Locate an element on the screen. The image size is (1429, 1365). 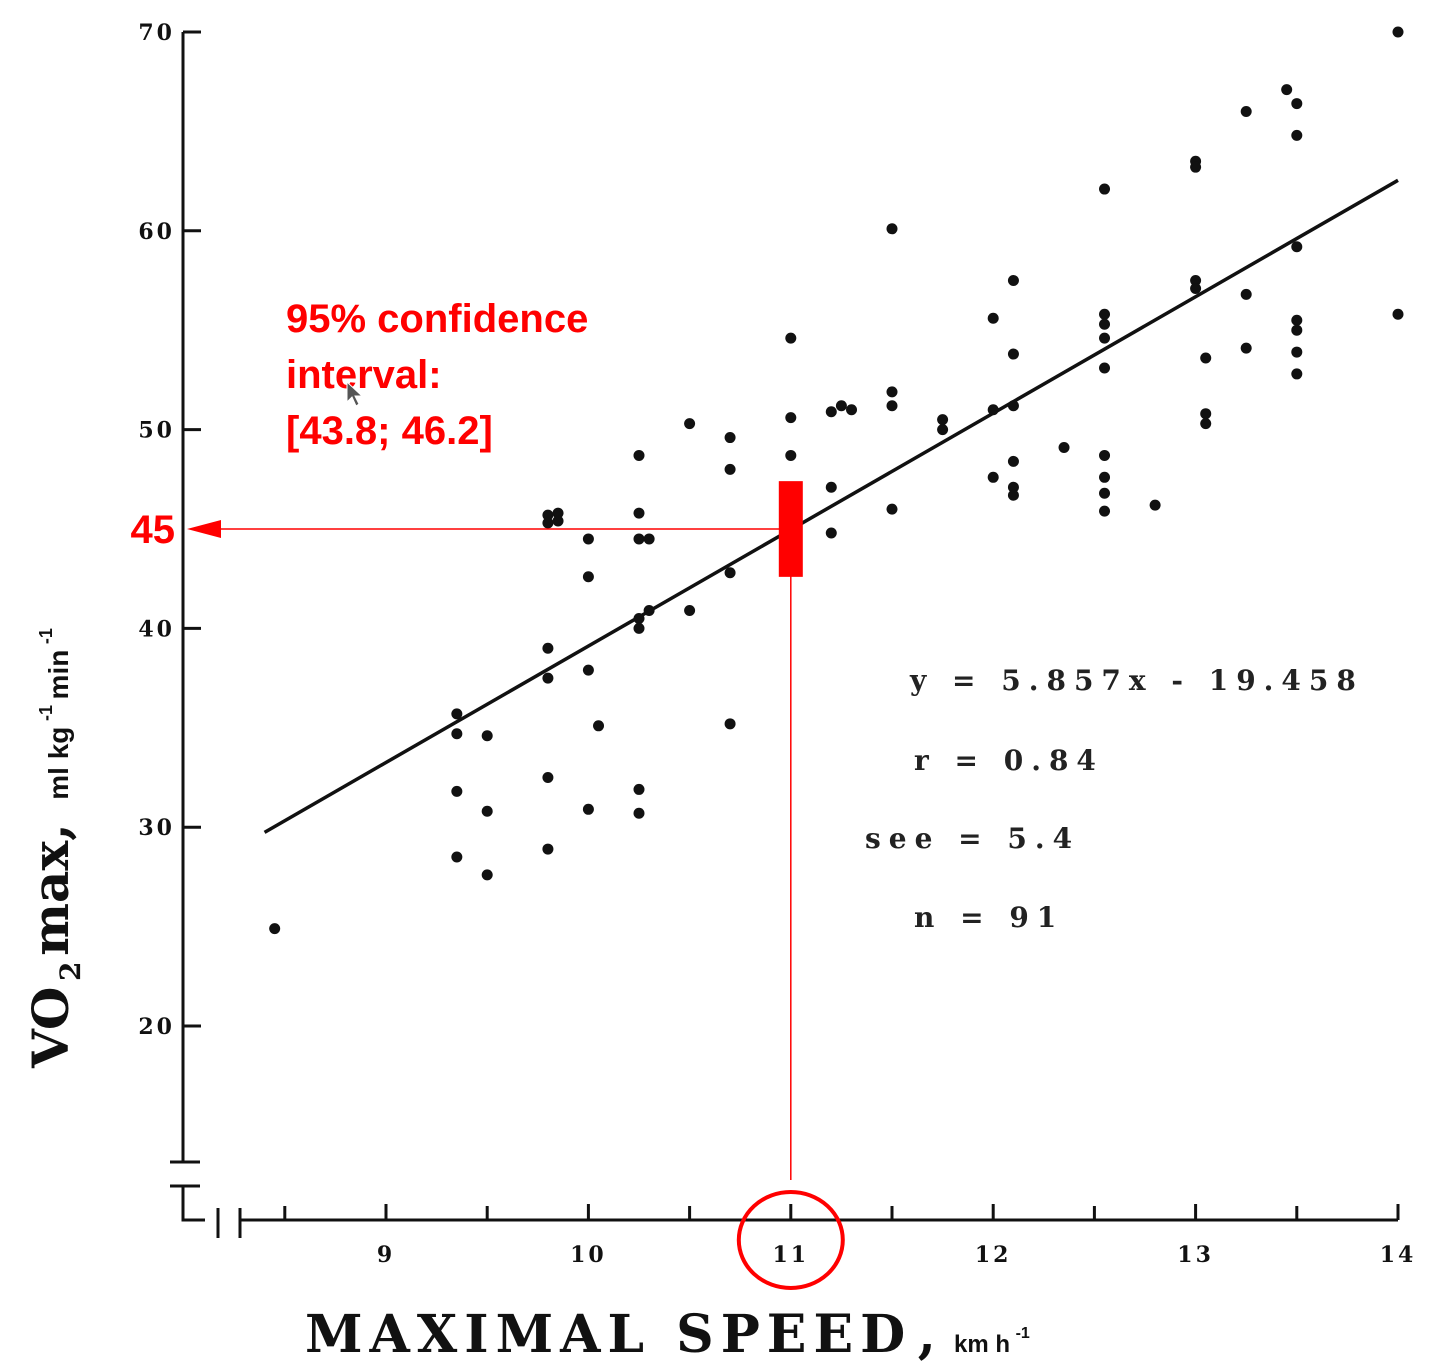
y-tick-label: 40 is located at coordinates (156, 629).